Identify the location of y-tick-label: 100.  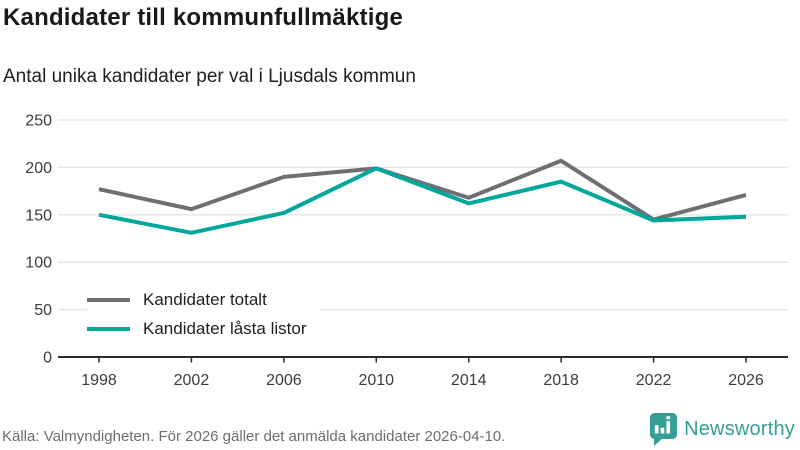
(38, 263).